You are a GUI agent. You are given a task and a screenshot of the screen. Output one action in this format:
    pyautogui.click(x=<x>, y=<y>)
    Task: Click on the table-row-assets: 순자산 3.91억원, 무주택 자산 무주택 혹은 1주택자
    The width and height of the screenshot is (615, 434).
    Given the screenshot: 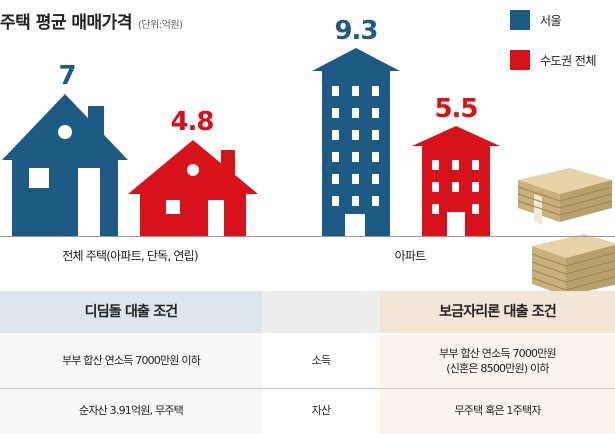 What is the action you would take?
    pyautogui.click(x=307, y=411)
    